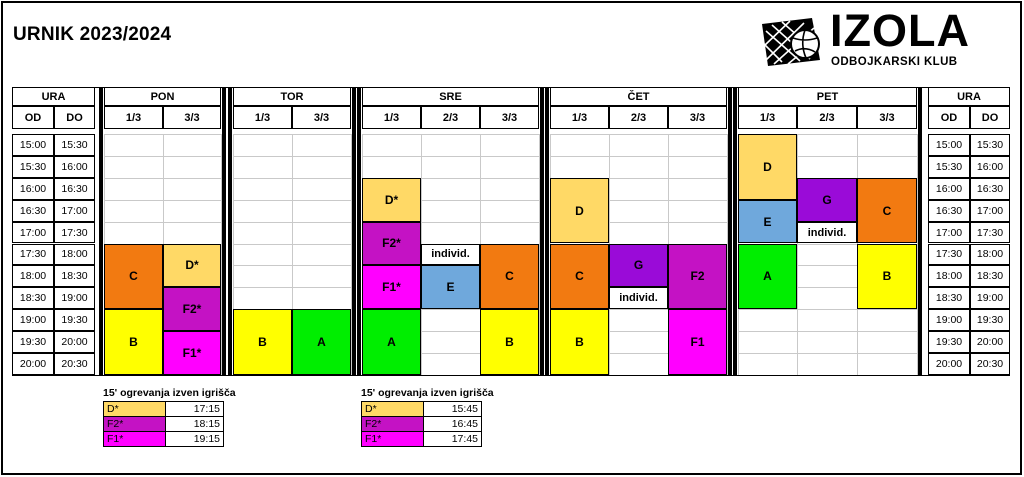 The height and width of the screenshot is (477, 1024). I want to click on day-header-sre: SRE, so click(450, 96).